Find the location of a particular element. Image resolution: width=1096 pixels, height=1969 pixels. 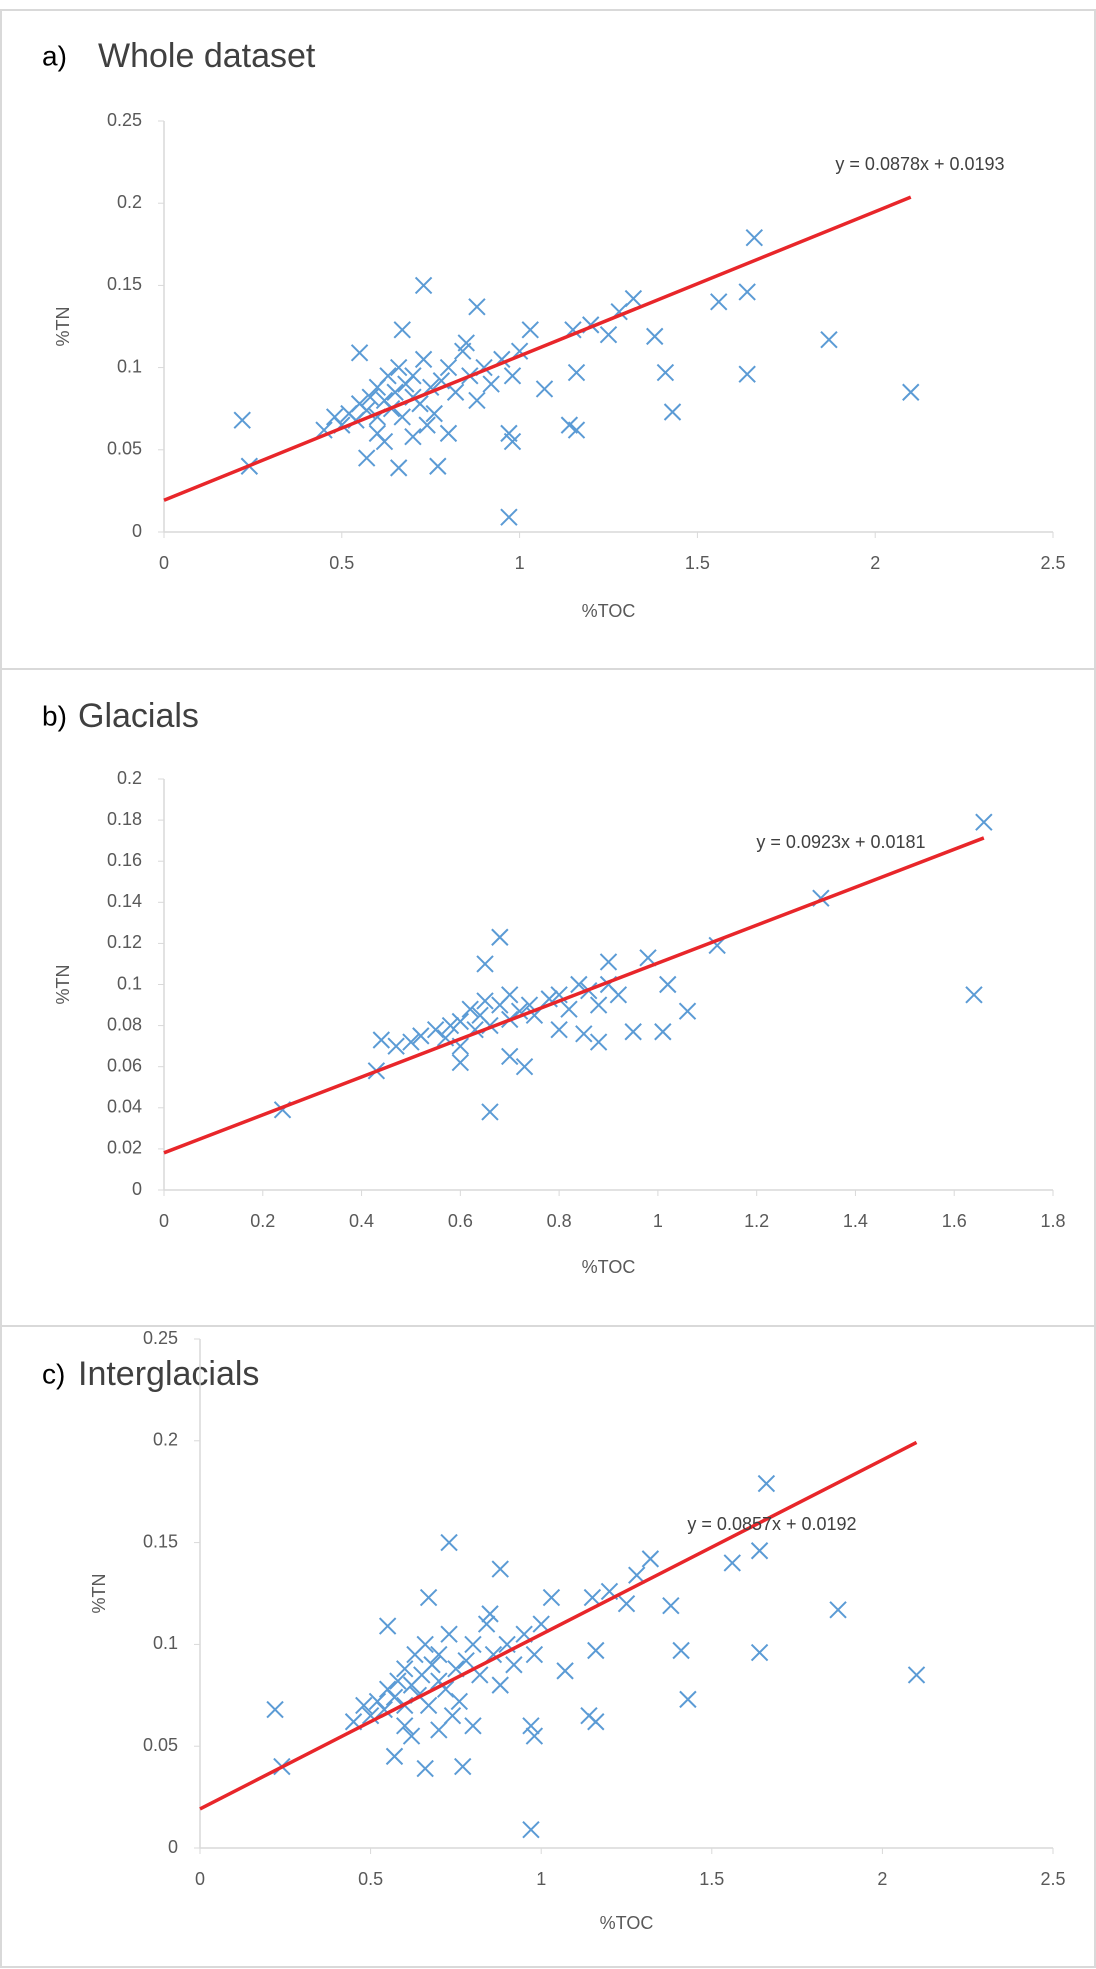

y-tick-label: 0.18 is located at coordinates (124, 819).